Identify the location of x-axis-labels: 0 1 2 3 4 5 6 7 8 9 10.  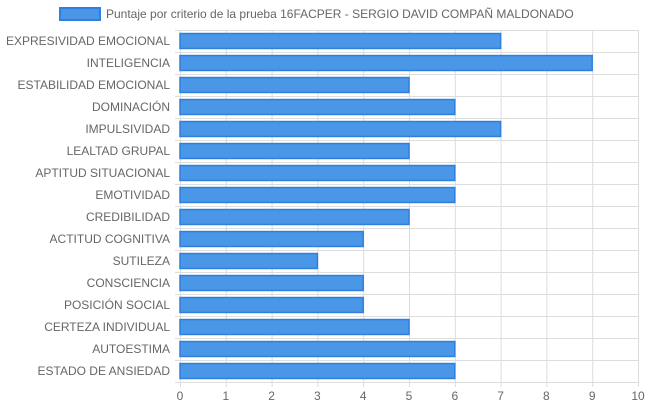
(411, 396).